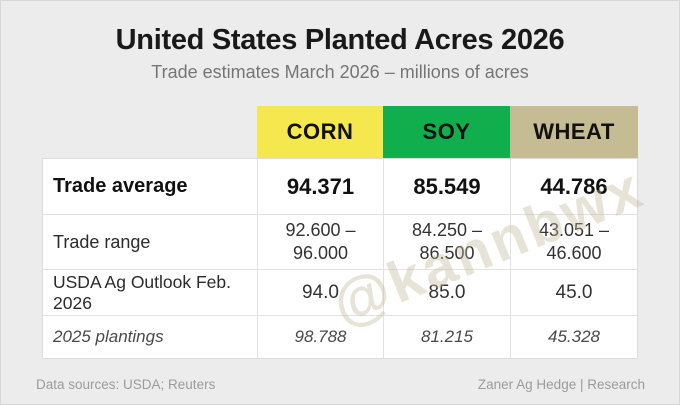  I want to click on column-header-wheat: WHEAT, so click(574, 132).